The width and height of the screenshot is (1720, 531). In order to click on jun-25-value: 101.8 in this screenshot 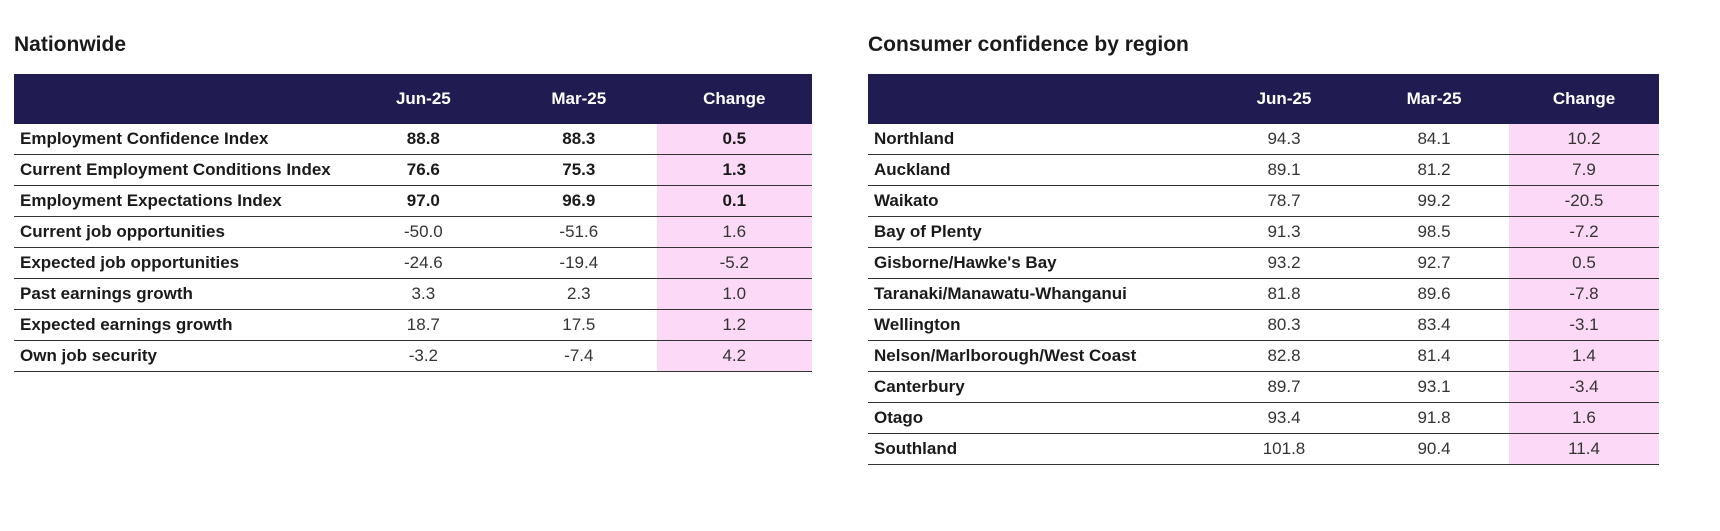, I will do `click(1284, 449)`.